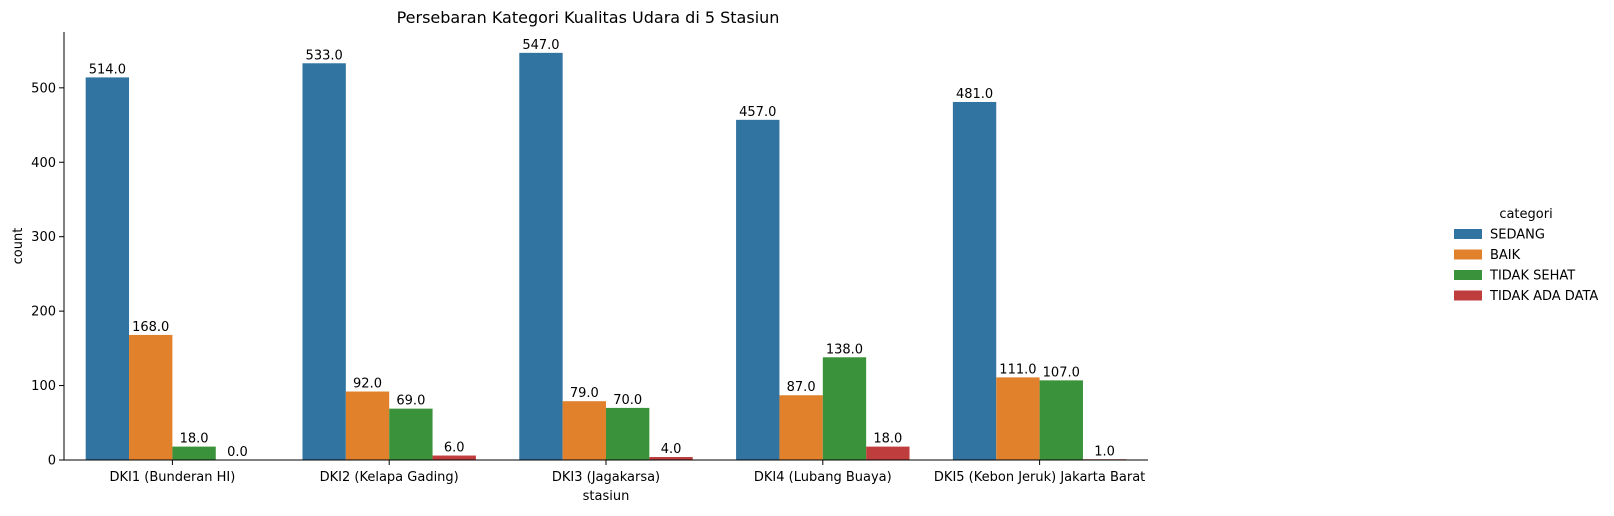 The height and width of the screenshot is (516, 1614). Describe the element at coordinates (1039, 477) in the screenshot. I see `x-tick-label: DKI5 (Kebon Jeruk) Jakarta Barat` at that location.